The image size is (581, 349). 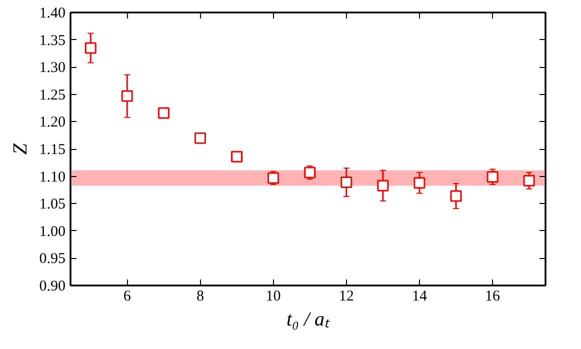 What do you see at coordinates (52, 259) in the screenshot?
I see `y-tick-label: 0.95` at bounding box center [52, 259].